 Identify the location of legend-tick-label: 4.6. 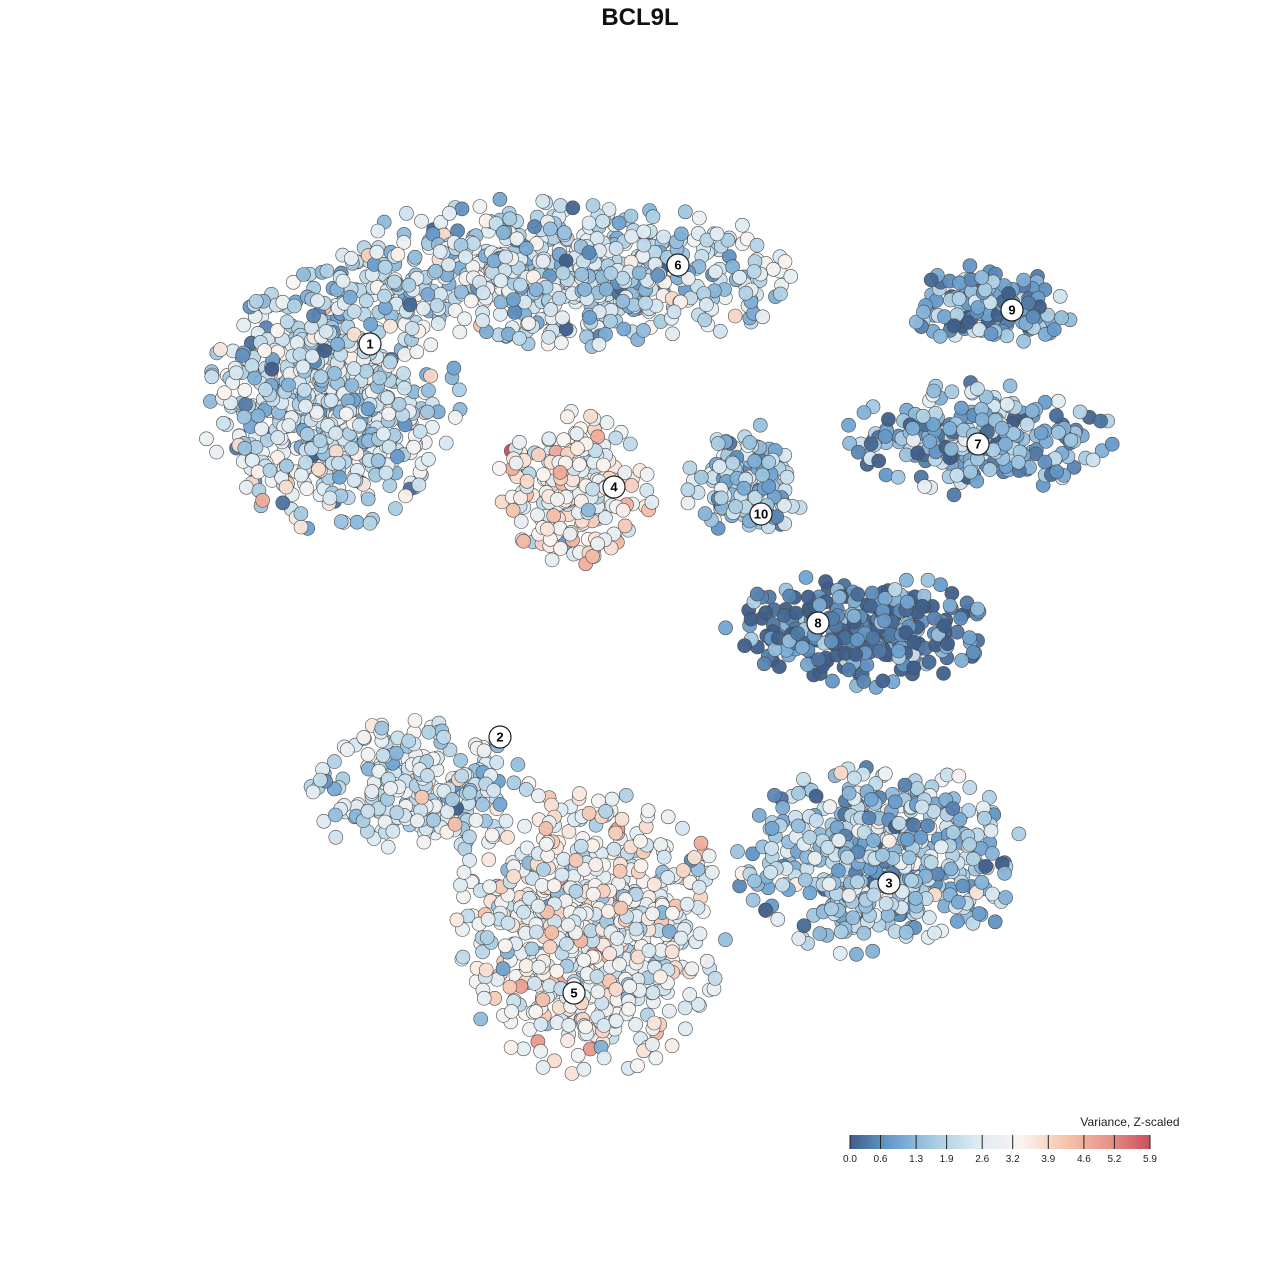
(1084, 1159).